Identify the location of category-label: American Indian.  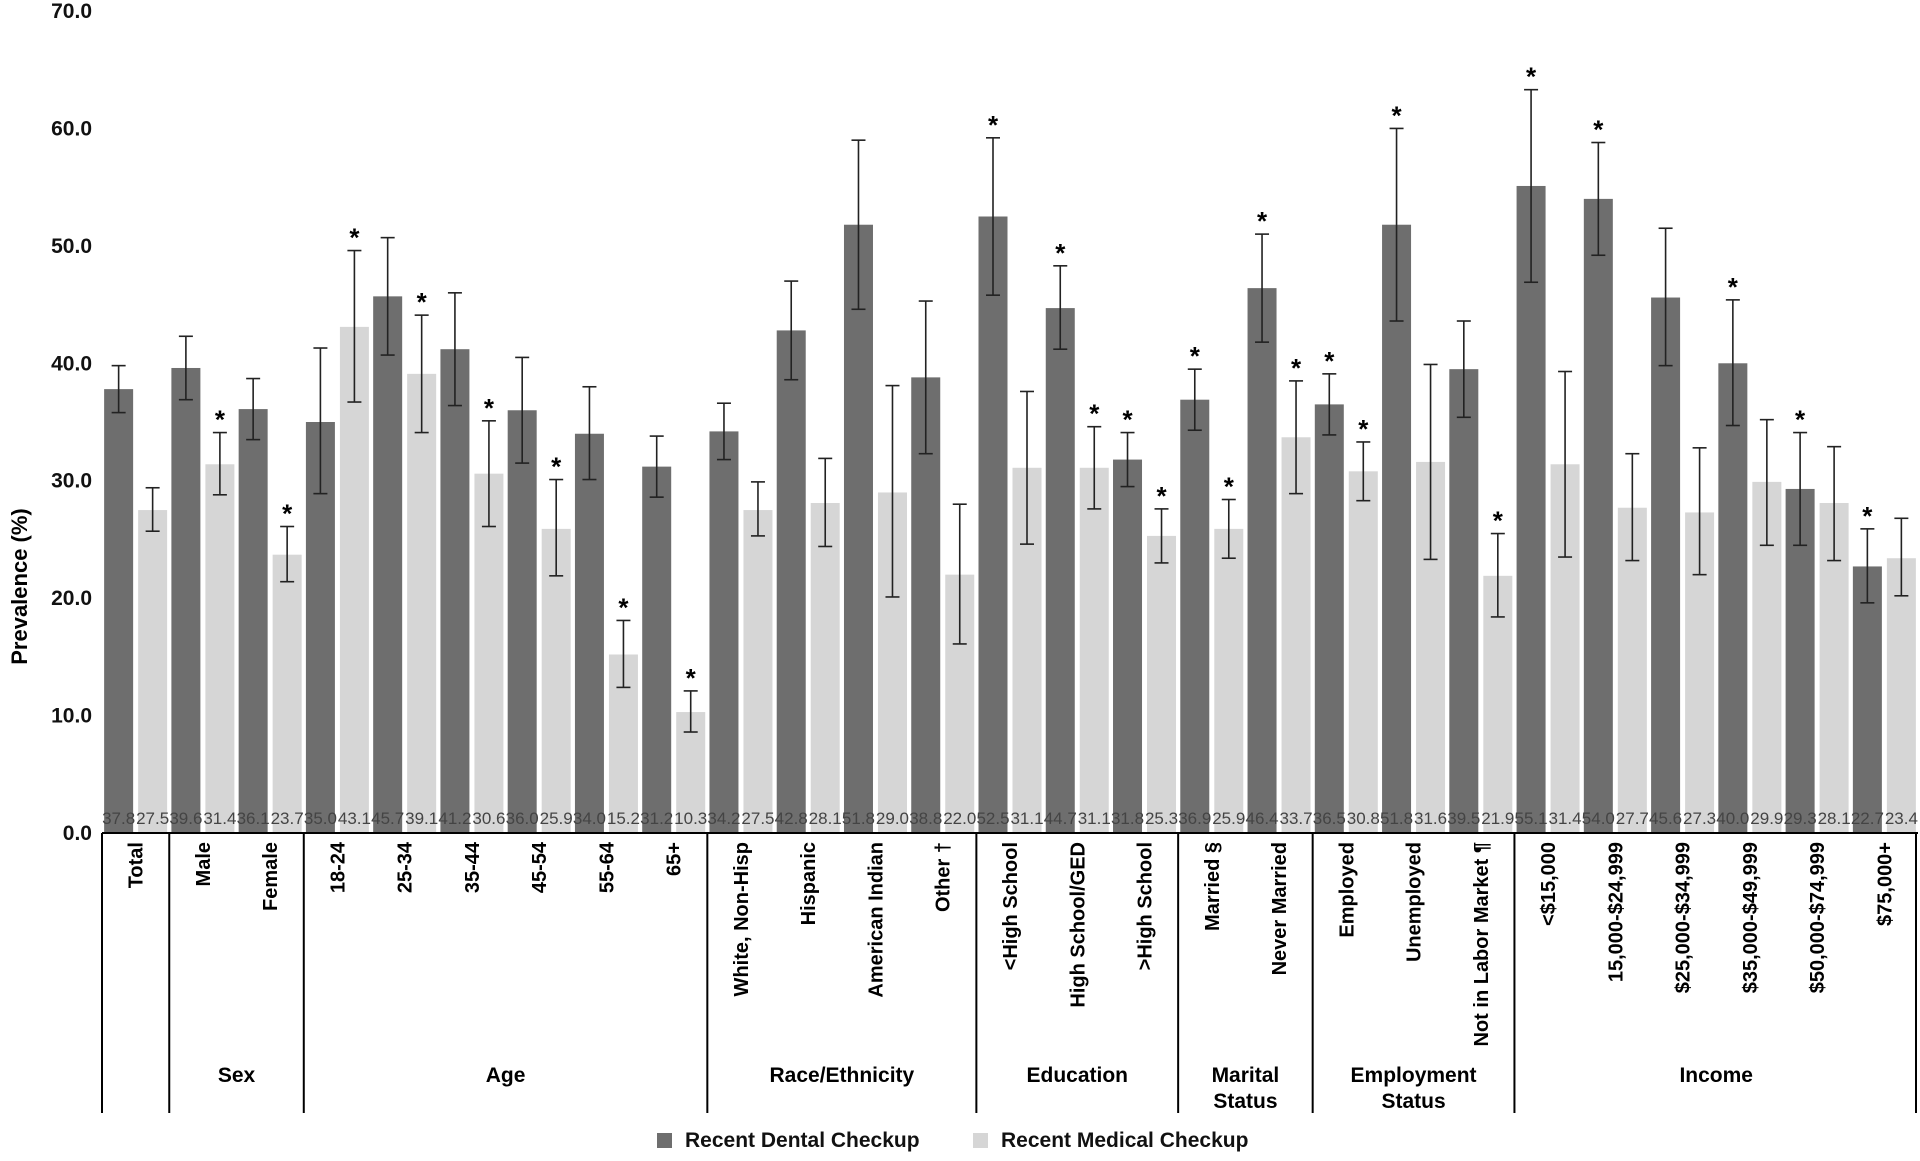
(876, 920).